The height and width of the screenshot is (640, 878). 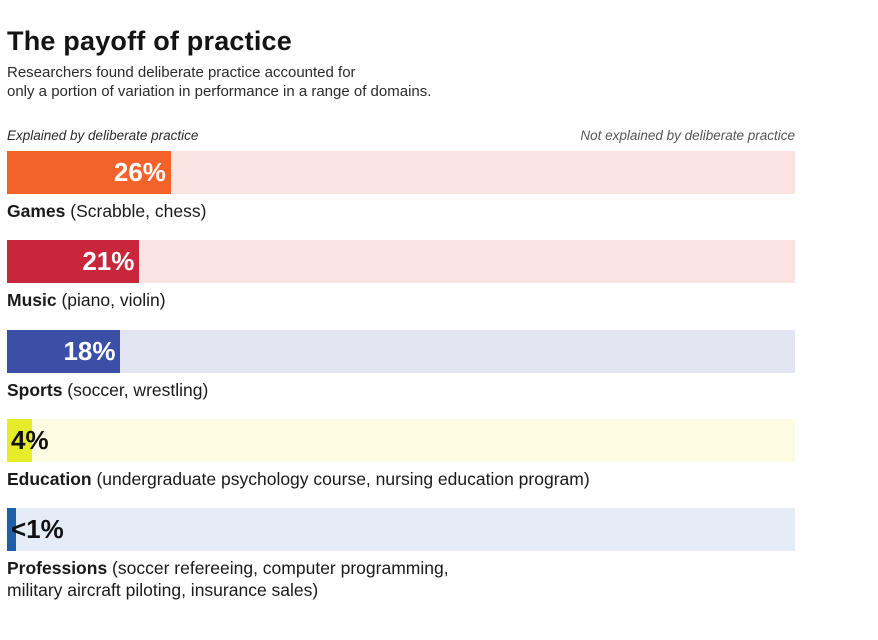 What do you see at coordinates (111, 300) in the screenshot?
I see `category-examples: (piano, violin)` at bounding box center [111, 300].